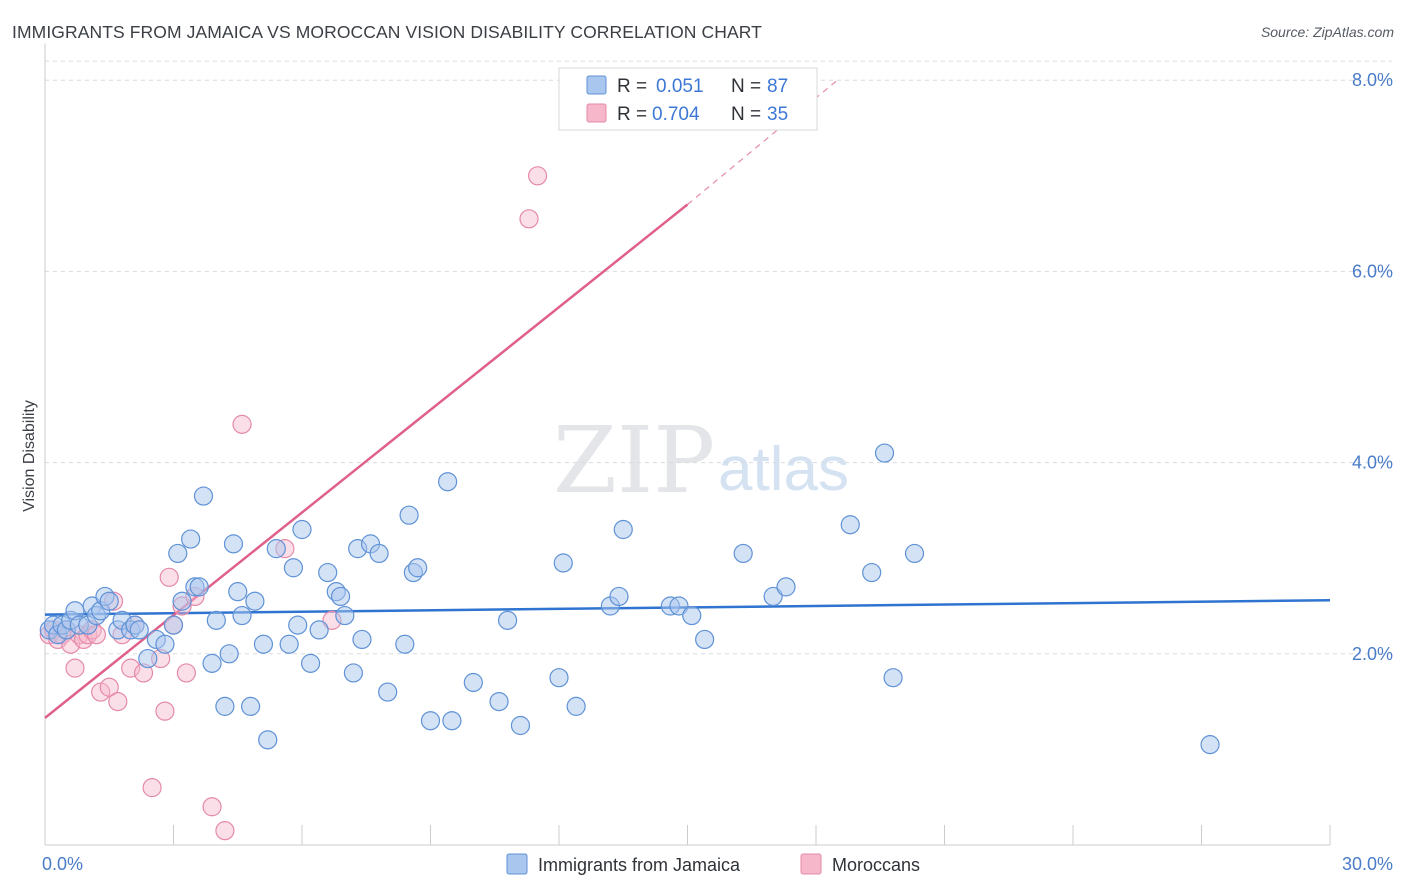 This screenshot has height=892, width=1406. I want to click on x-tick-label-max: 30.0%, so click(1367, 864).